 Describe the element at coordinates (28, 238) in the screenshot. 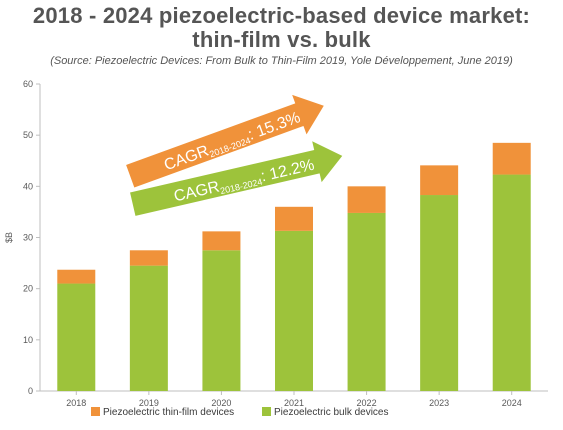

I see `y-tick-label: 30` at that location.